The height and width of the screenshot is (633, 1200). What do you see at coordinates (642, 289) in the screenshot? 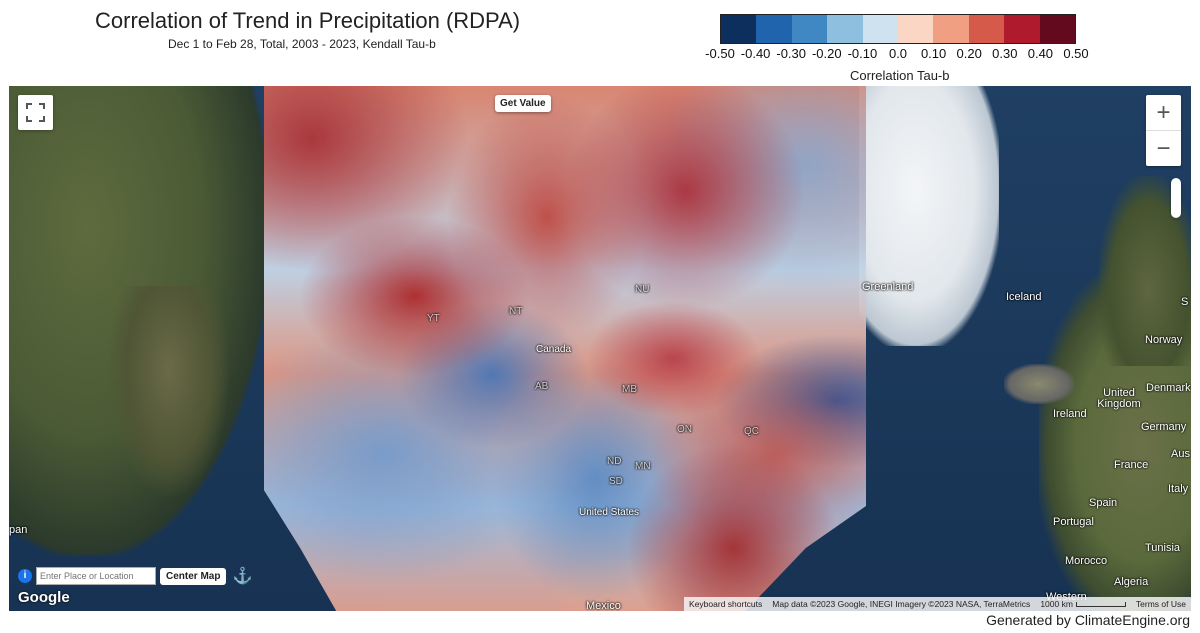
I see `label-nu: NU` at bounding box center [642, 289].